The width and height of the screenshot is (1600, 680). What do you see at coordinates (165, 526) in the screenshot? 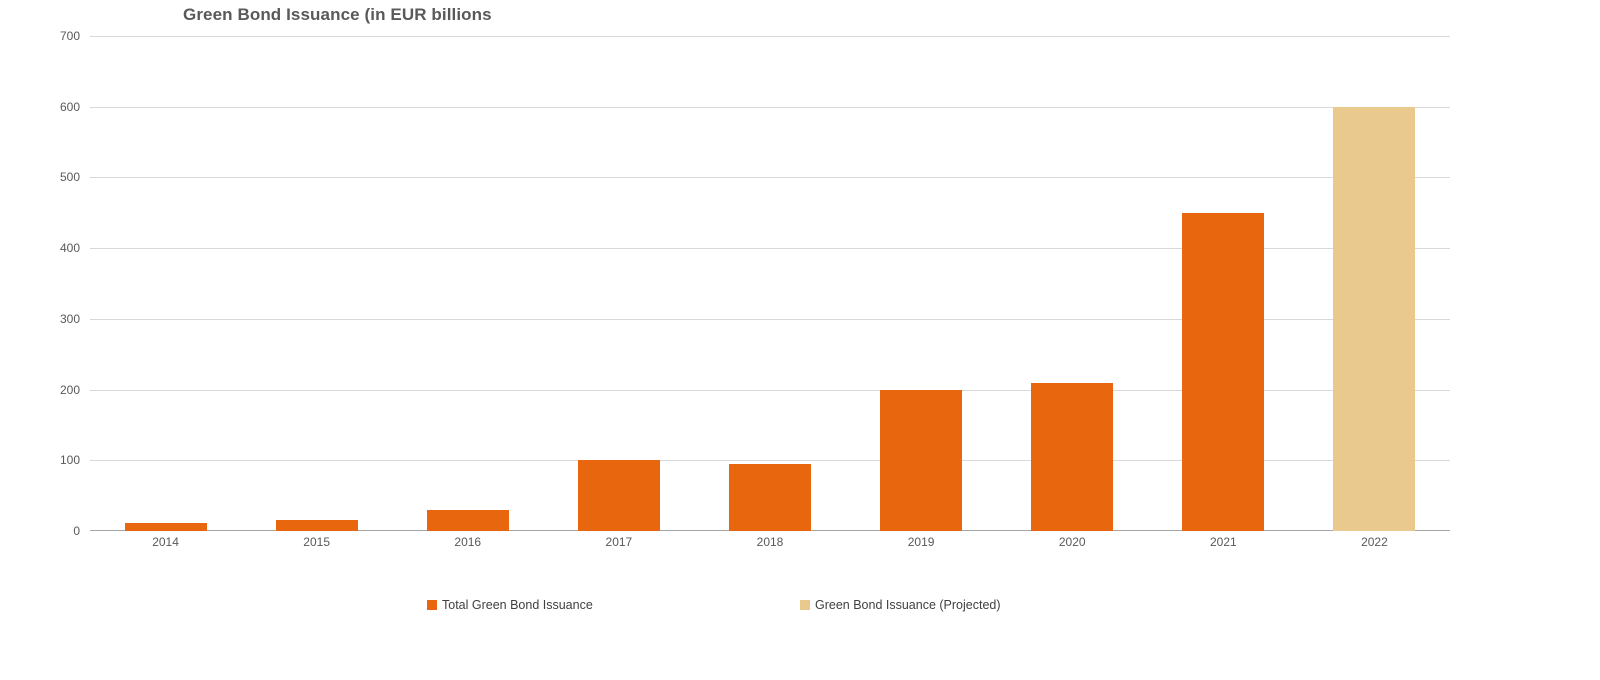
I see `bar-2014` at bounding box center [165, 526].